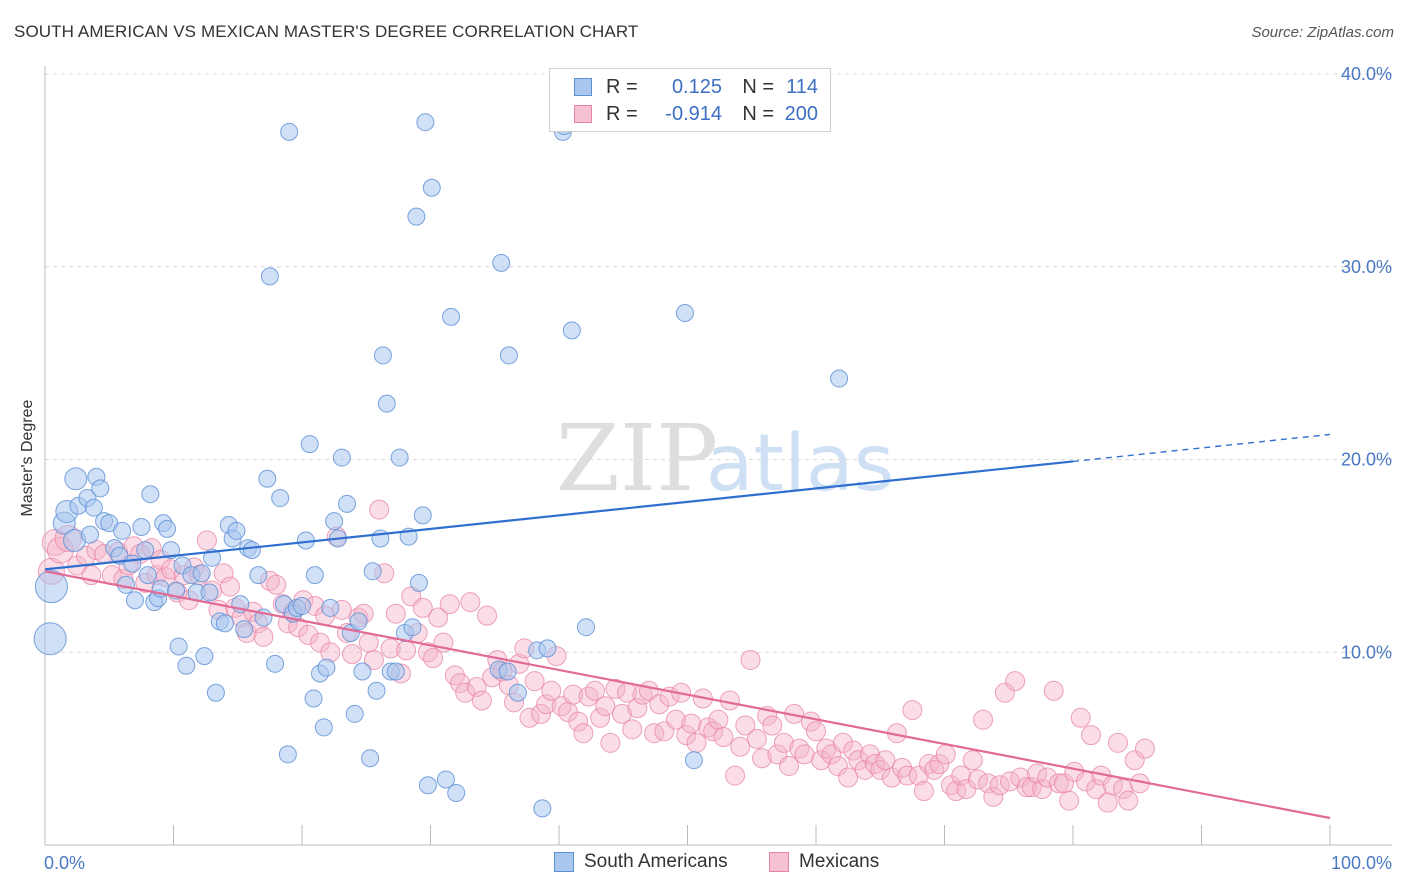  I want to click on legend-item-south-americans: South Americans, so click(641, 862).